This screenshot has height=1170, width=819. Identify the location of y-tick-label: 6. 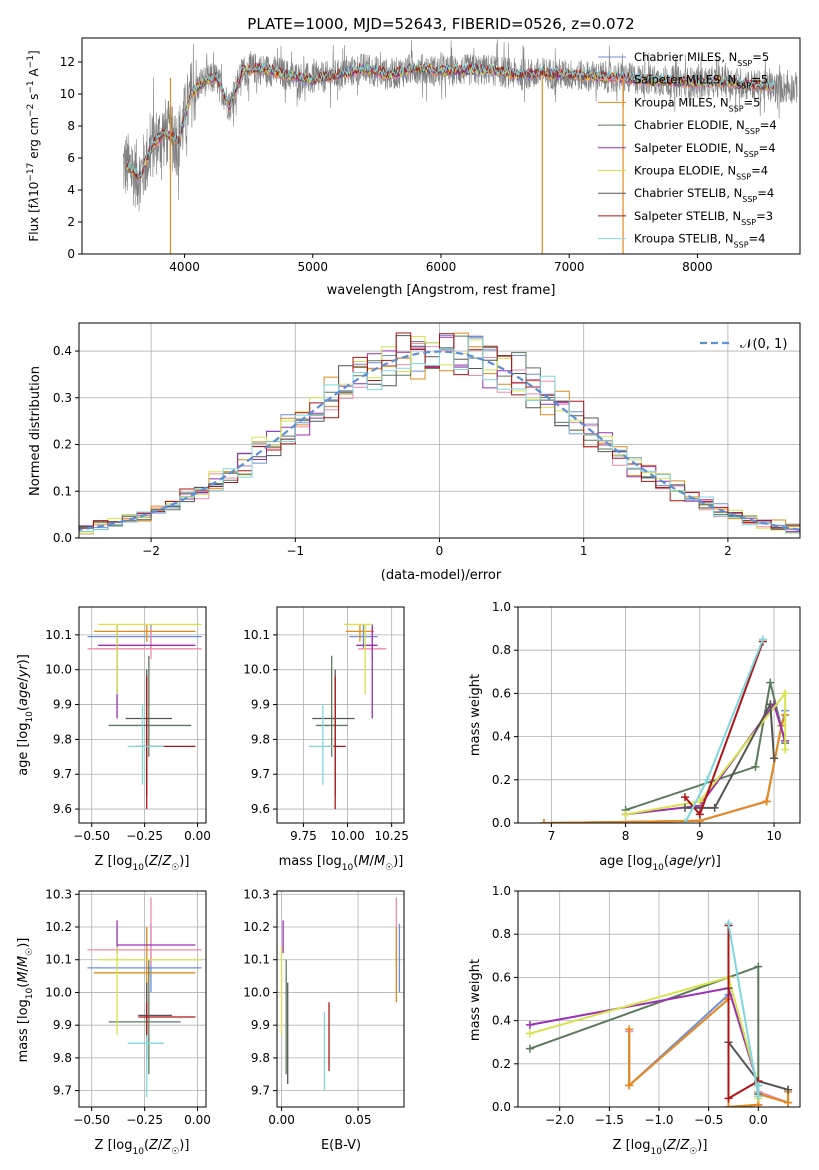
(71, 158).